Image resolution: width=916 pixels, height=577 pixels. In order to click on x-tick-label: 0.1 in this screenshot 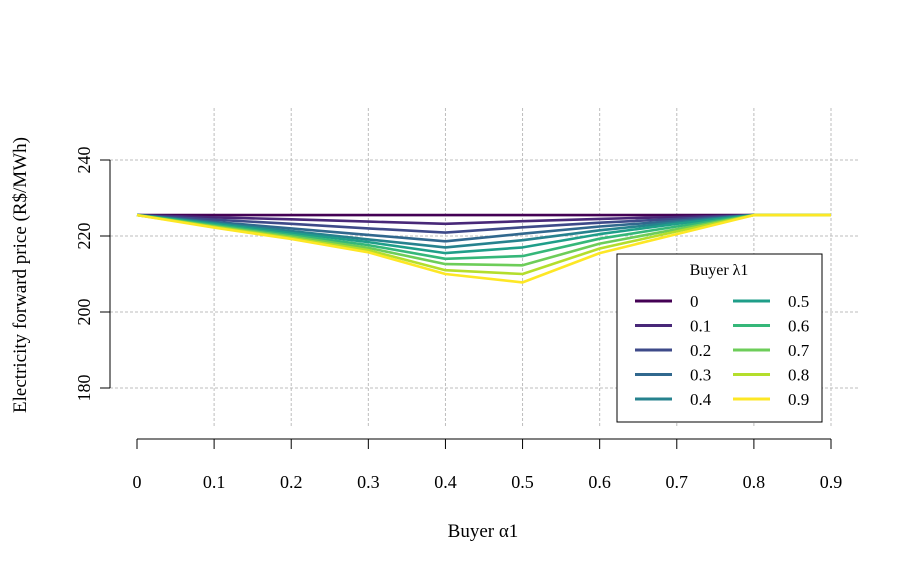, I will do `click(214, 482)`.